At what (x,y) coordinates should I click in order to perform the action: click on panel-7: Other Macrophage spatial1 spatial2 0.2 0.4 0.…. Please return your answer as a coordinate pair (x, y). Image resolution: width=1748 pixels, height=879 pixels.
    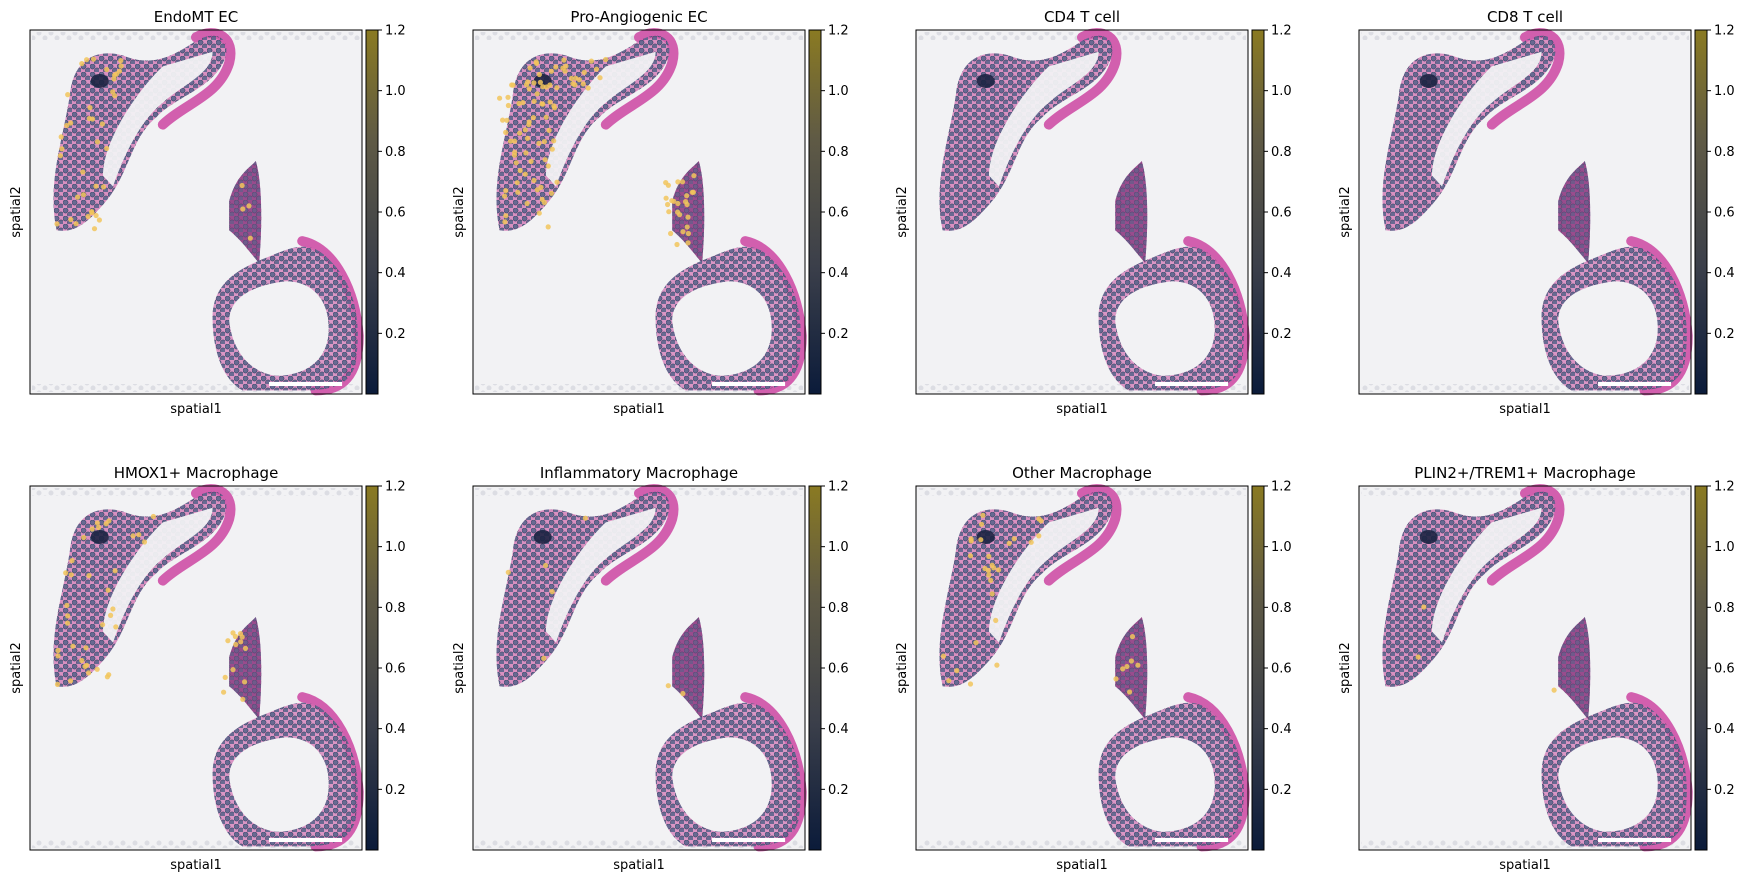
    Looking at the image, I should click on (1093, 668).